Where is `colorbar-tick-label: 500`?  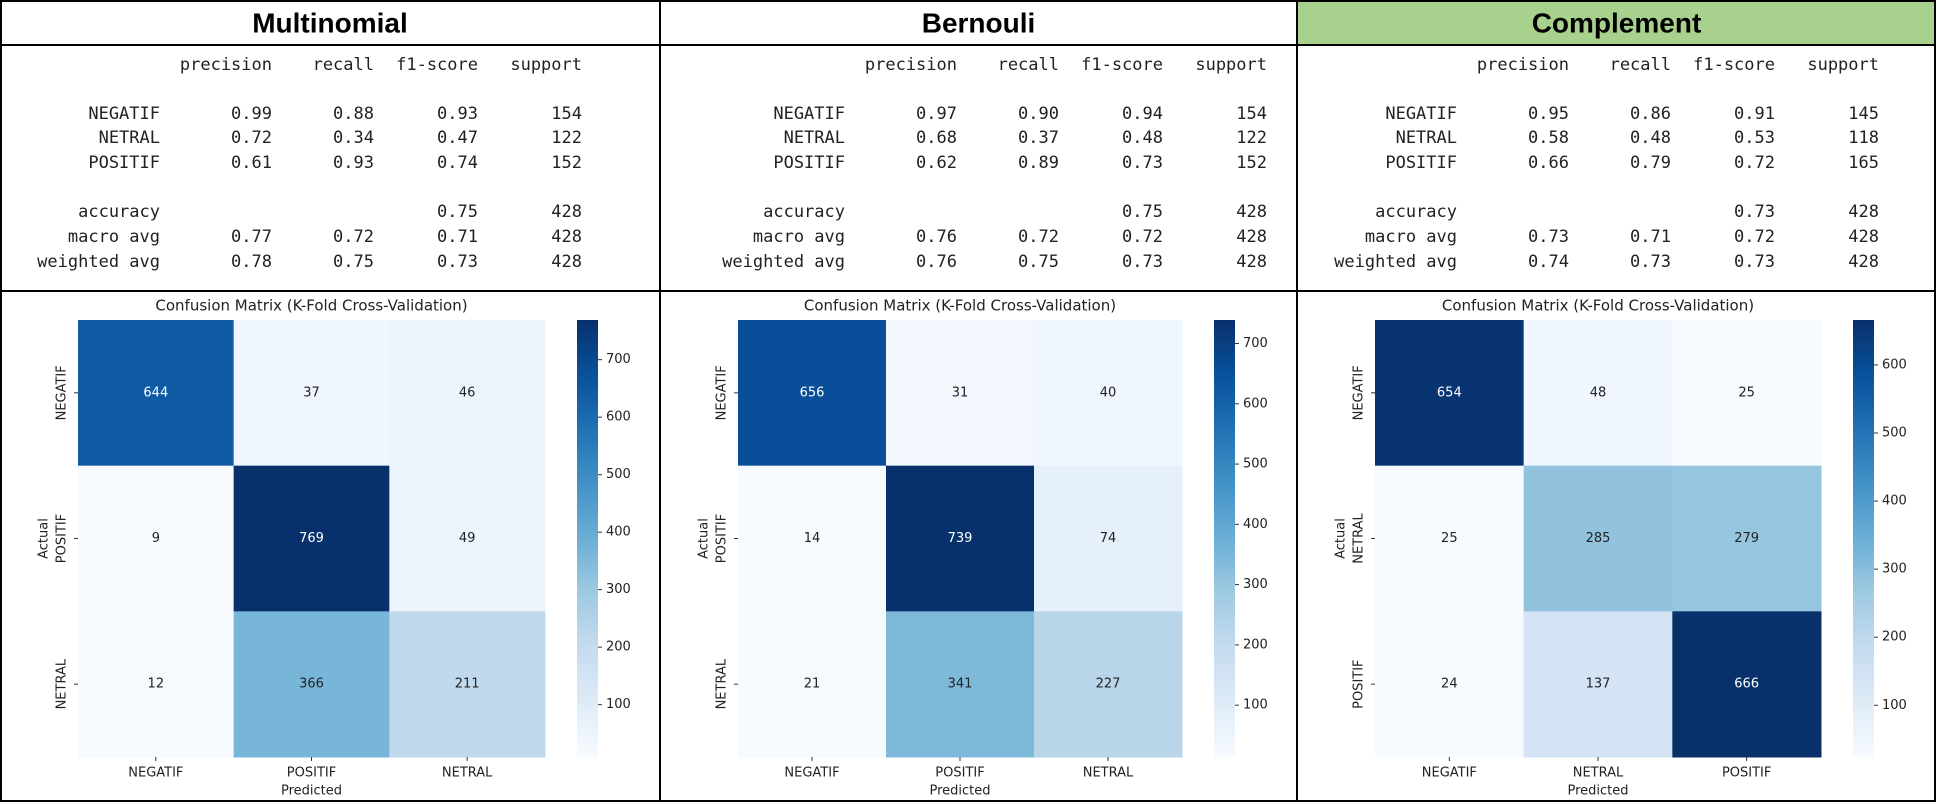
colorbar-tick-label: 500 is located at coordinates (1894, 432).